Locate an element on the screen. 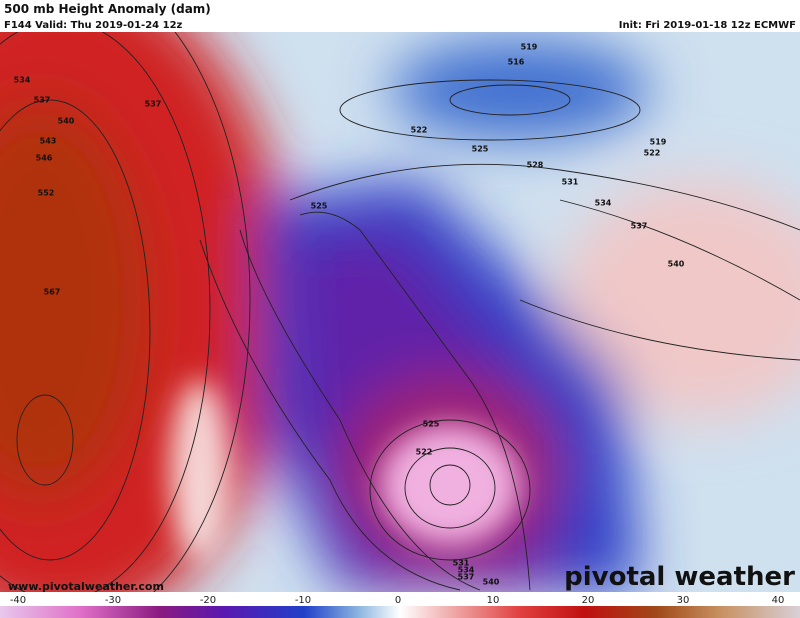 This screenshot has width=800, height=618. colorbar is located at coordinates (400, 612).